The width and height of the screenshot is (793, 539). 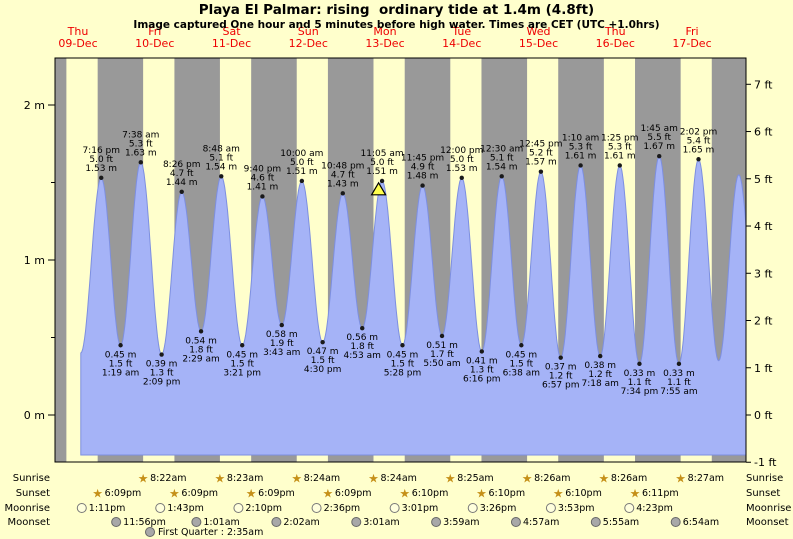 What do you see at coordinates (580, 138) in the screenshot?
I see `high-tide-label: 1:10 am` at bounding box center [580, 138].